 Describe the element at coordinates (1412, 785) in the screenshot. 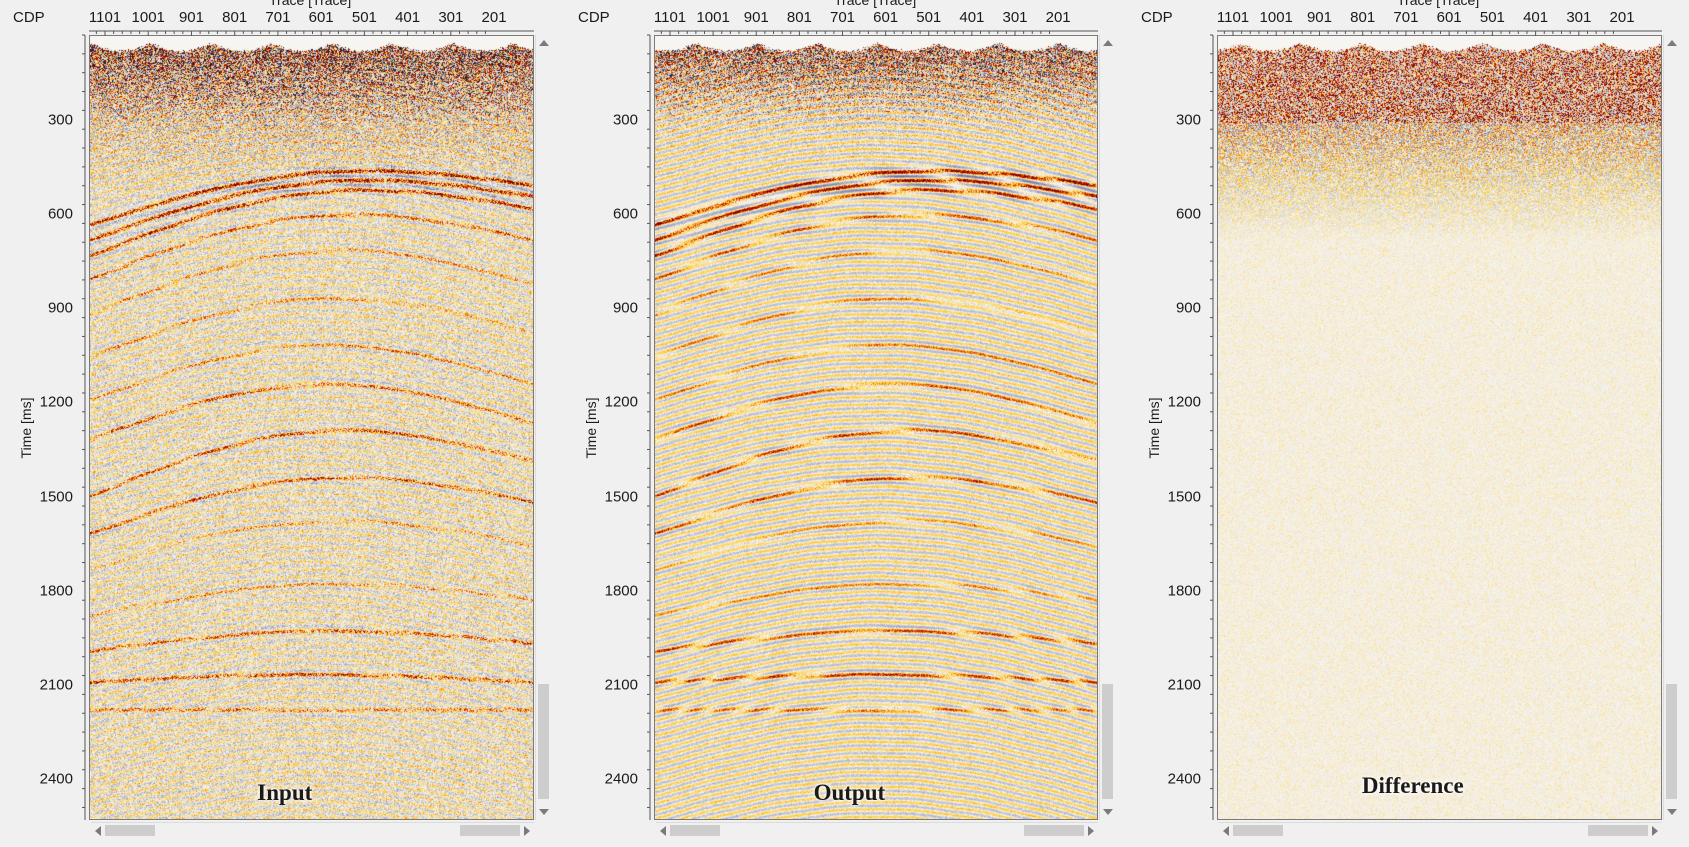

I see `panel-title: Difference` at that location.